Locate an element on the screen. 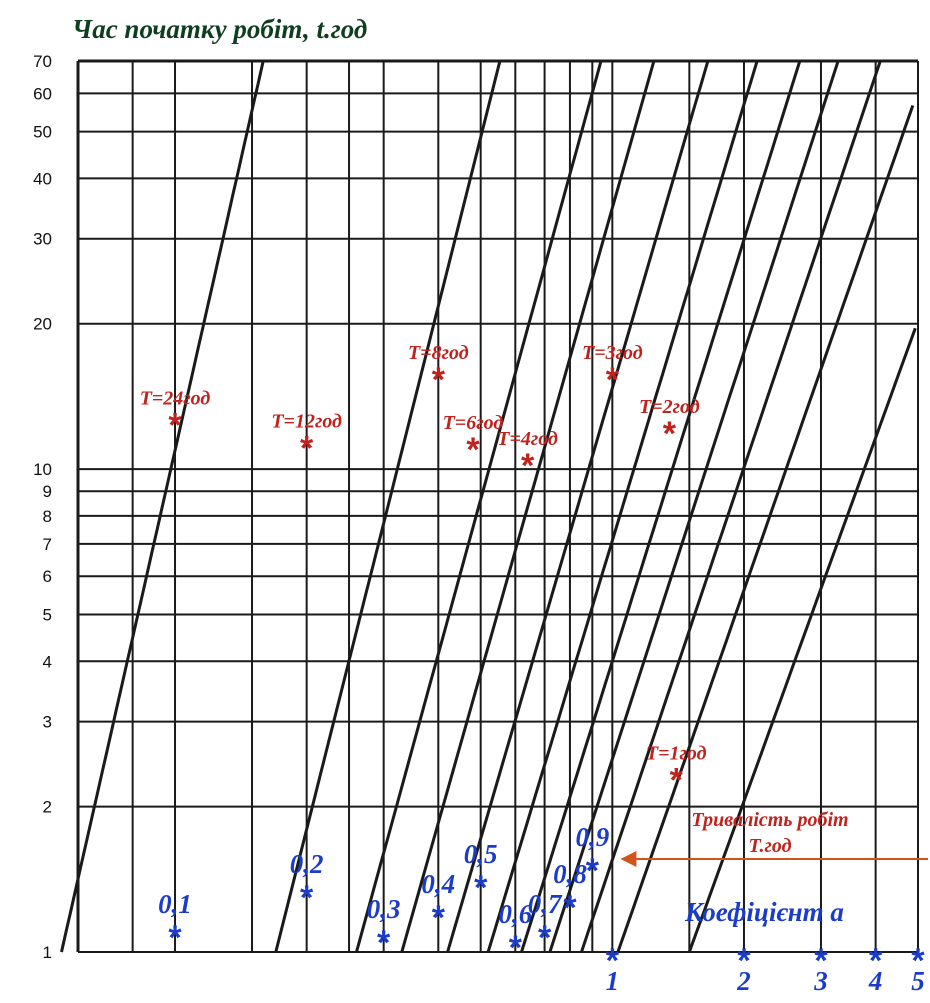 Image resolution: width=930 pixels, height=1003 pixels. duration-label: T=3год is located at coordinates (612, 353).